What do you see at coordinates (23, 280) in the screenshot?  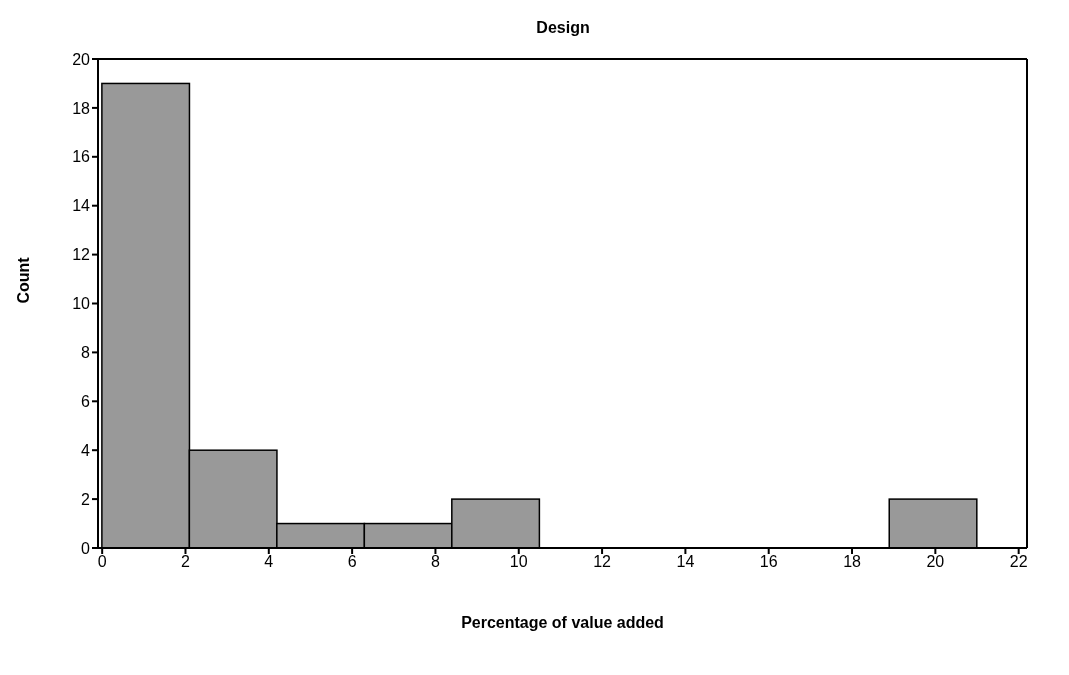 I see `y-axis-title: Count` at bounding box center [23, 280].